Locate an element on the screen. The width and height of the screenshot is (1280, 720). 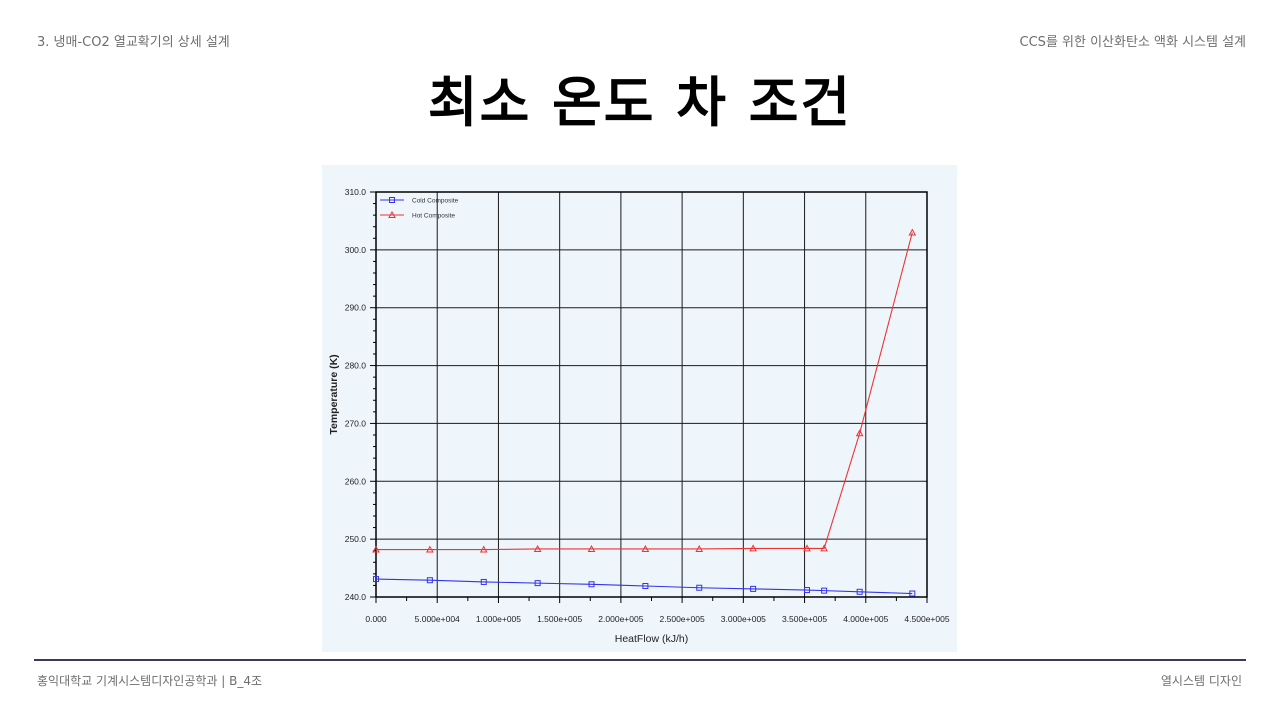
cold-composite-line is located at coordinates (644, 586).